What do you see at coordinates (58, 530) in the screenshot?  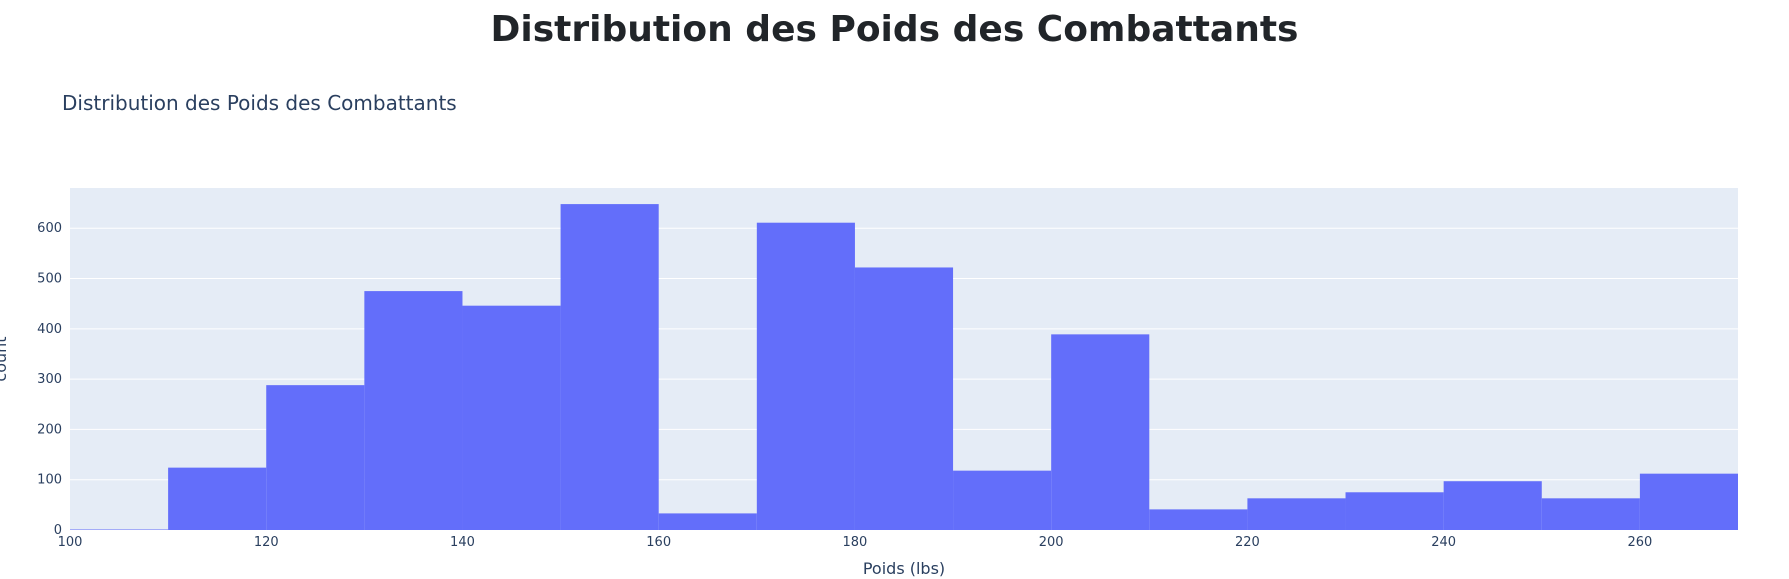 I see `y-tick-label: 0` at bounding box center [58, 530].